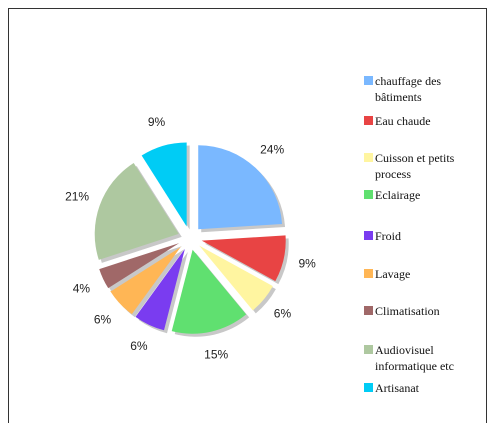 This screenshot has height=423, width=495. What do you see at coordinates (403, 121) in the screenshot?
I see `legend-label: Eau chaude` at bounding box center [403, 121].